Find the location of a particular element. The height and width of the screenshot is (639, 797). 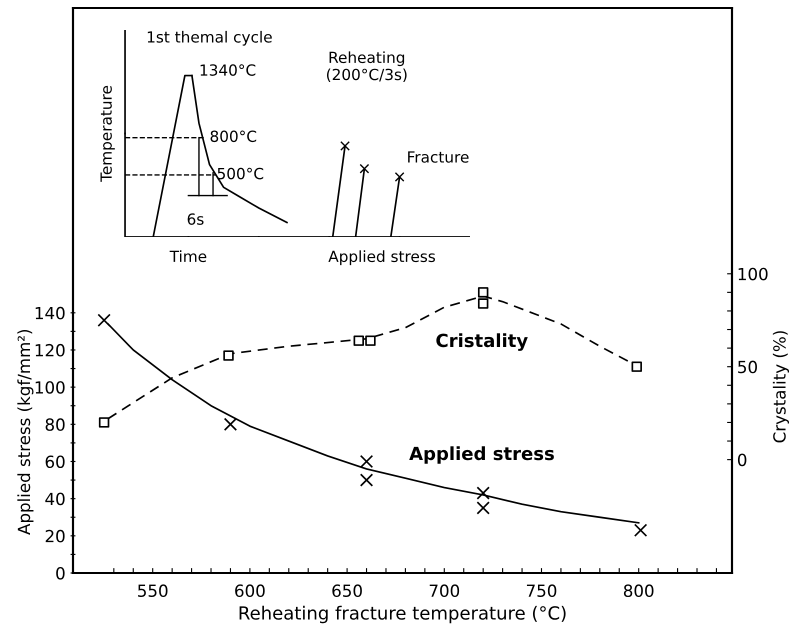

annotation: 1st themal cycle is located at coordinates (210, 38).